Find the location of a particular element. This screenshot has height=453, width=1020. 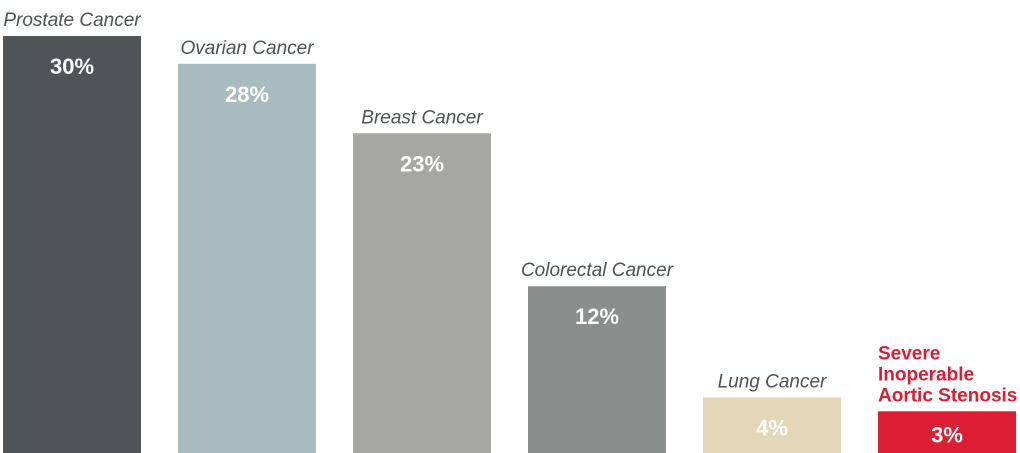

category-label-3: Colorectal Cancer is located at coordinates (597, 270).